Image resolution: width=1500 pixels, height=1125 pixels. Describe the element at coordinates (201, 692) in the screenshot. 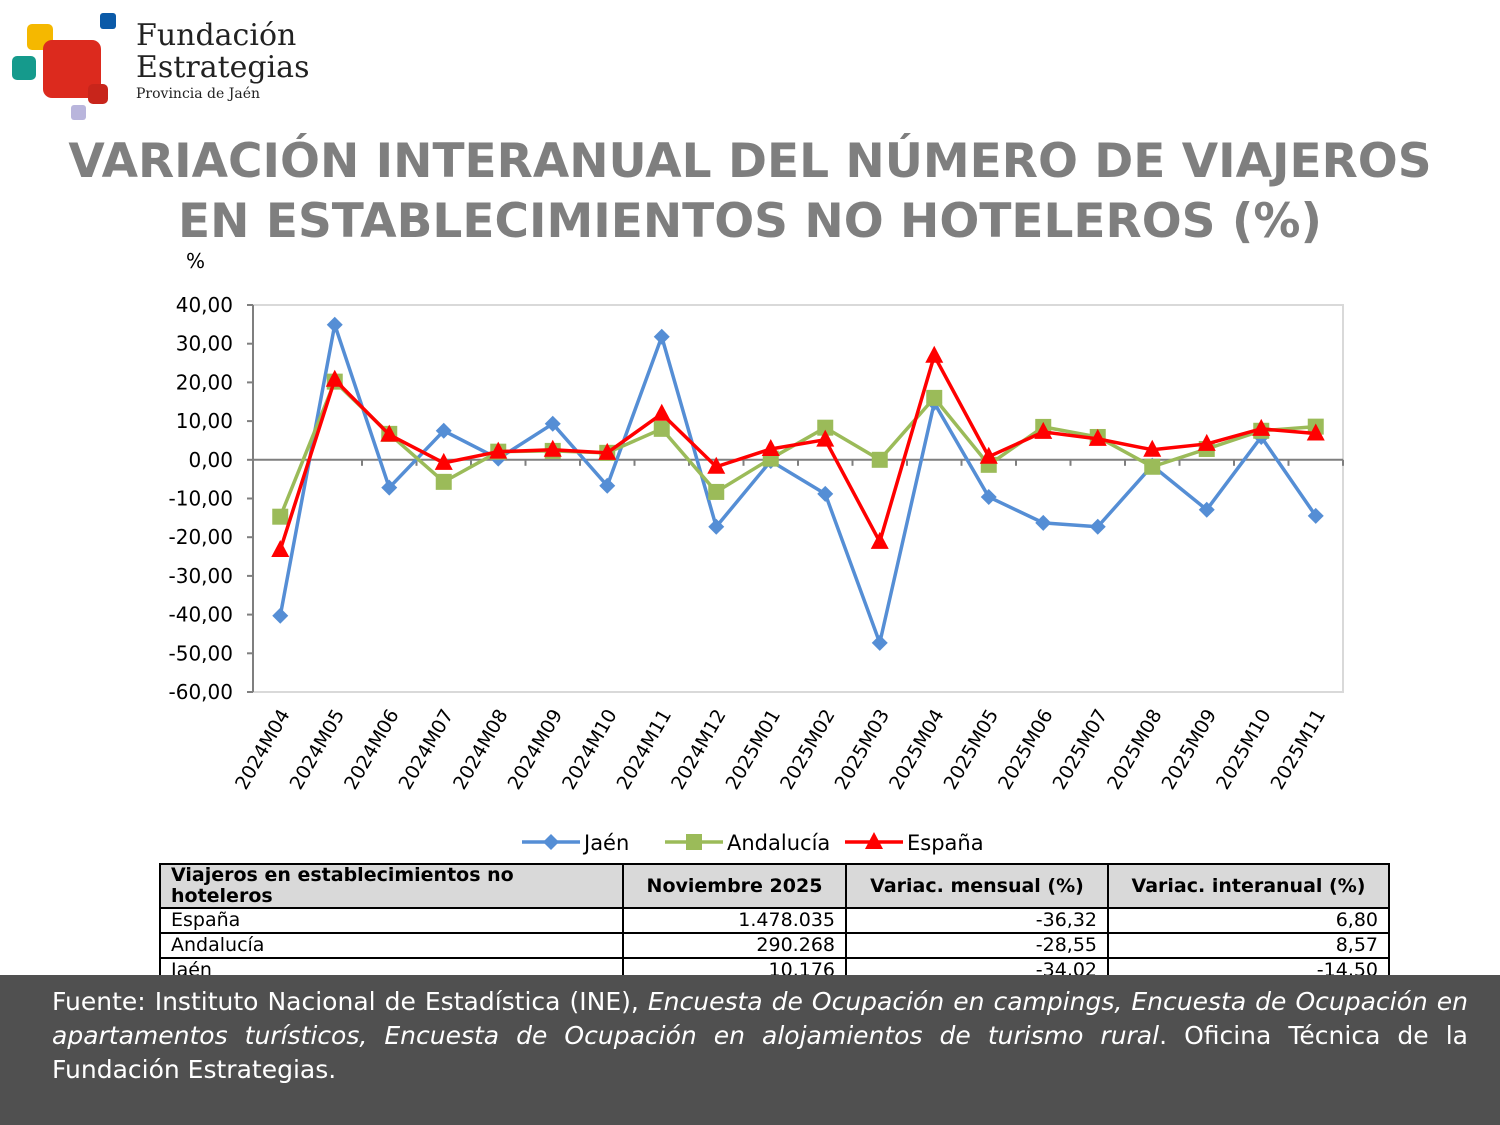

I see `y-tick-label: -60,00` at that location.